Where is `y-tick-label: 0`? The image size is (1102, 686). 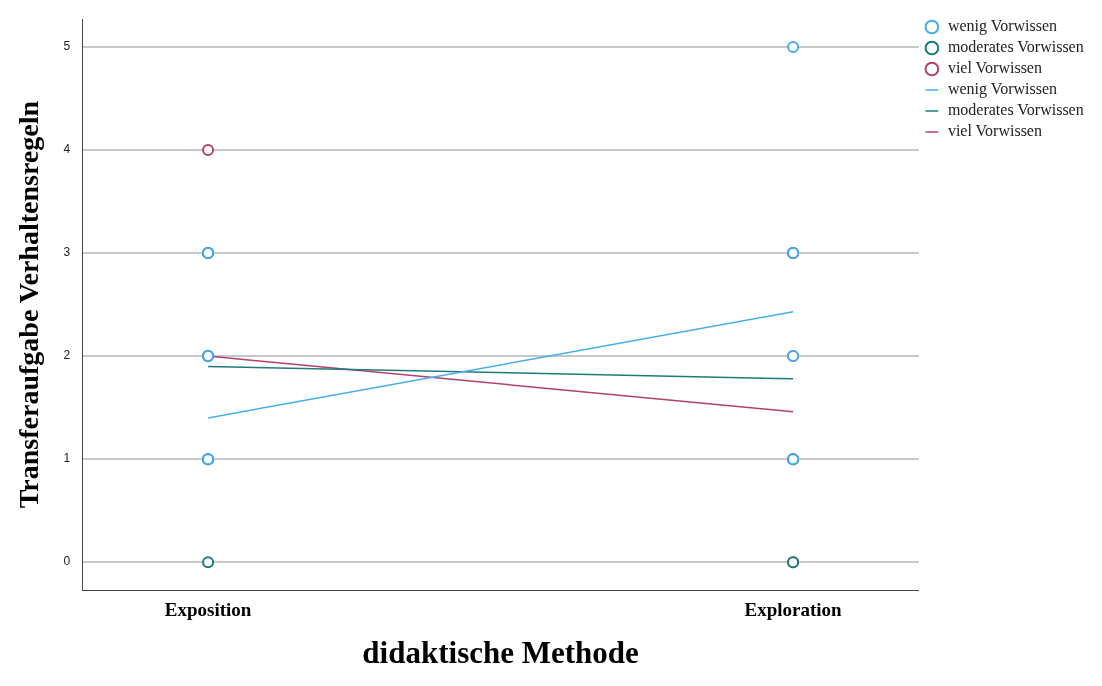 y-tick-label: 0 is located at coordinates (67, 561).